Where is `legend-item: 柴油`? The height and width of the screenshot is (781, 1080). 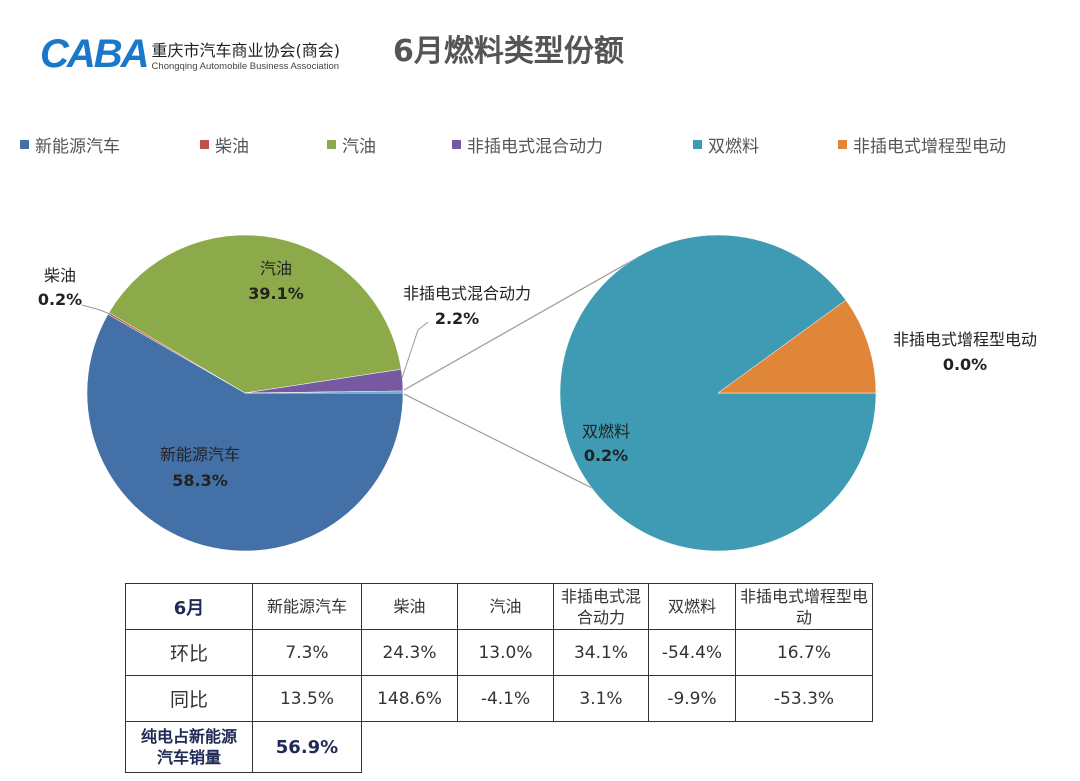
legend-item: 柴油 is located at coordinates (224, 144).